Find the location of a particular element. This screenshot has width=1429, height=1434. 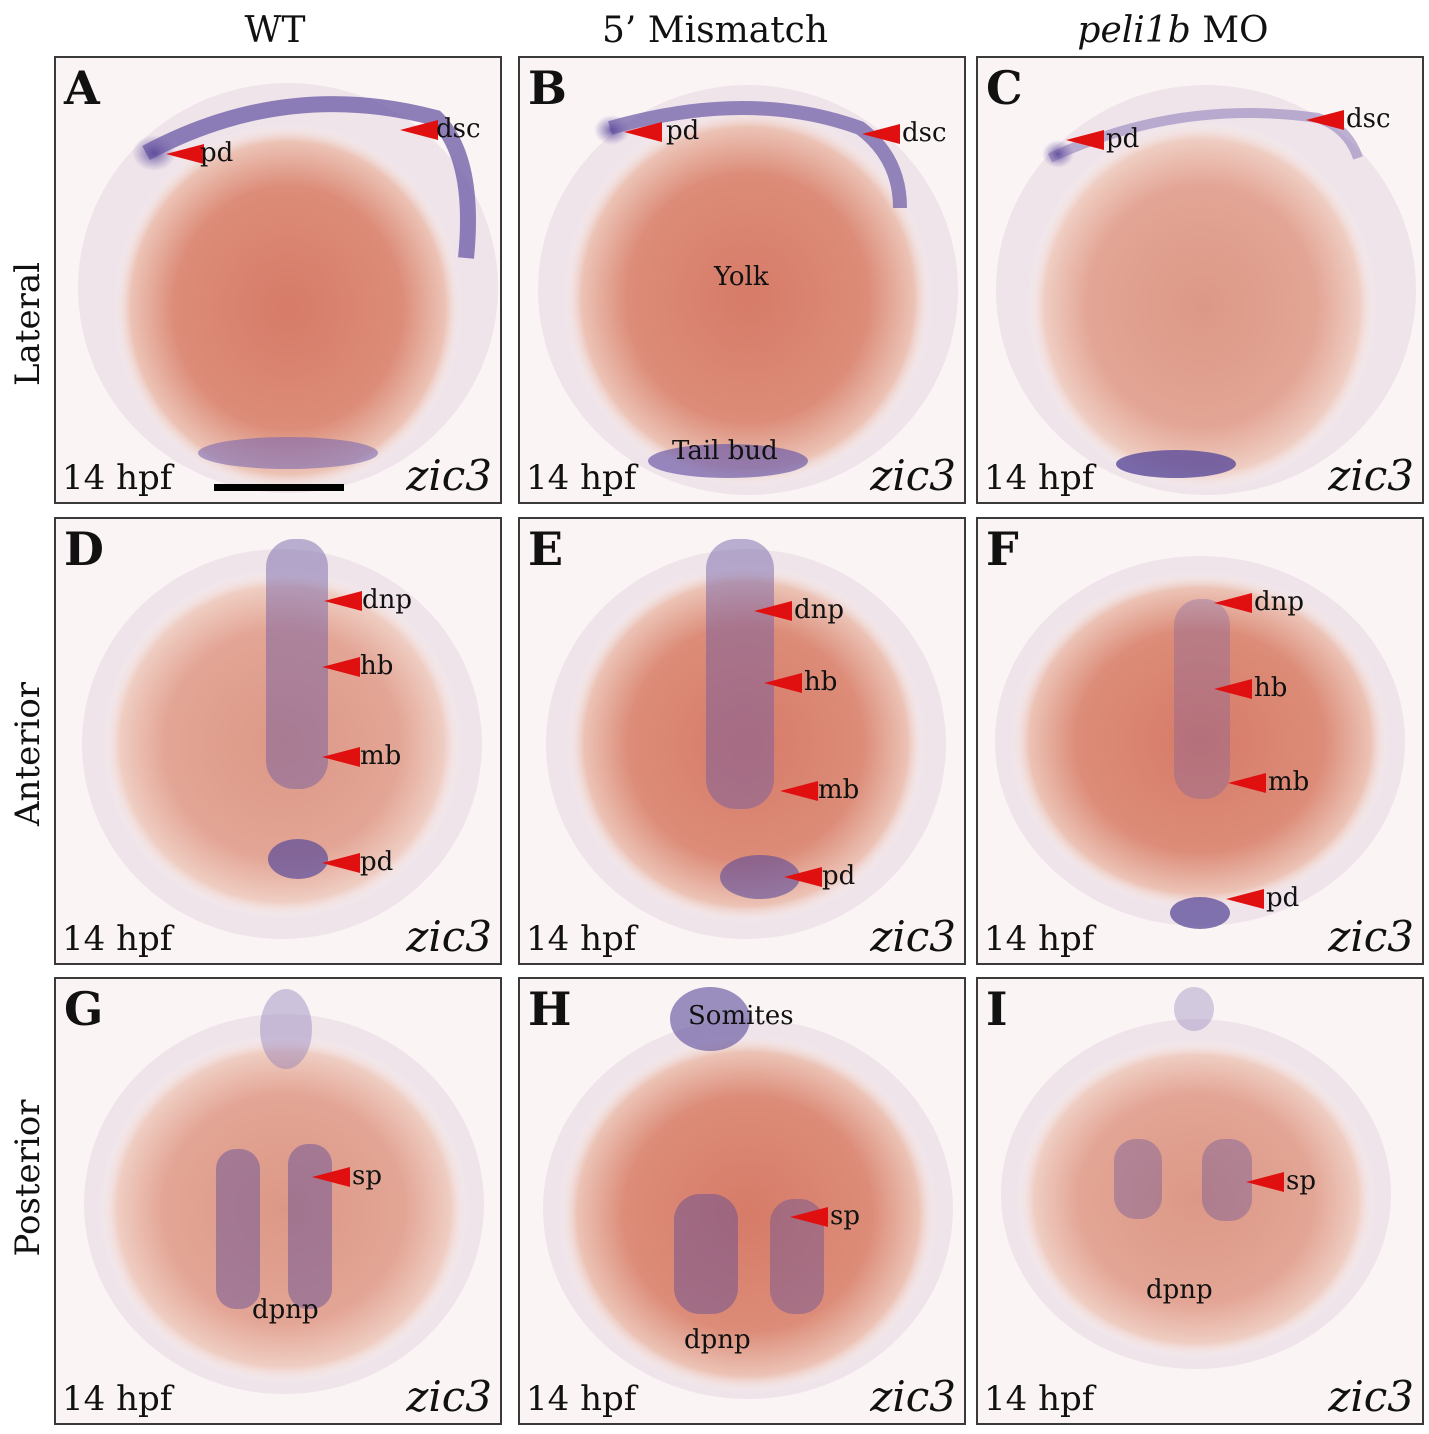

embryo-image-a is located at coordinates (288, 288).